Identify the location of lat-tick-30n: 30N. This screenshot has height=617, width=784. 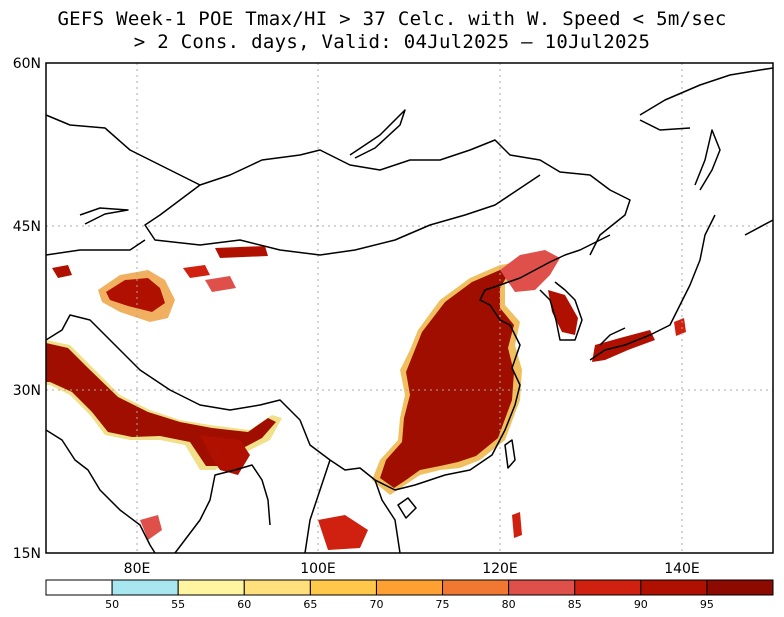
(27, 391).